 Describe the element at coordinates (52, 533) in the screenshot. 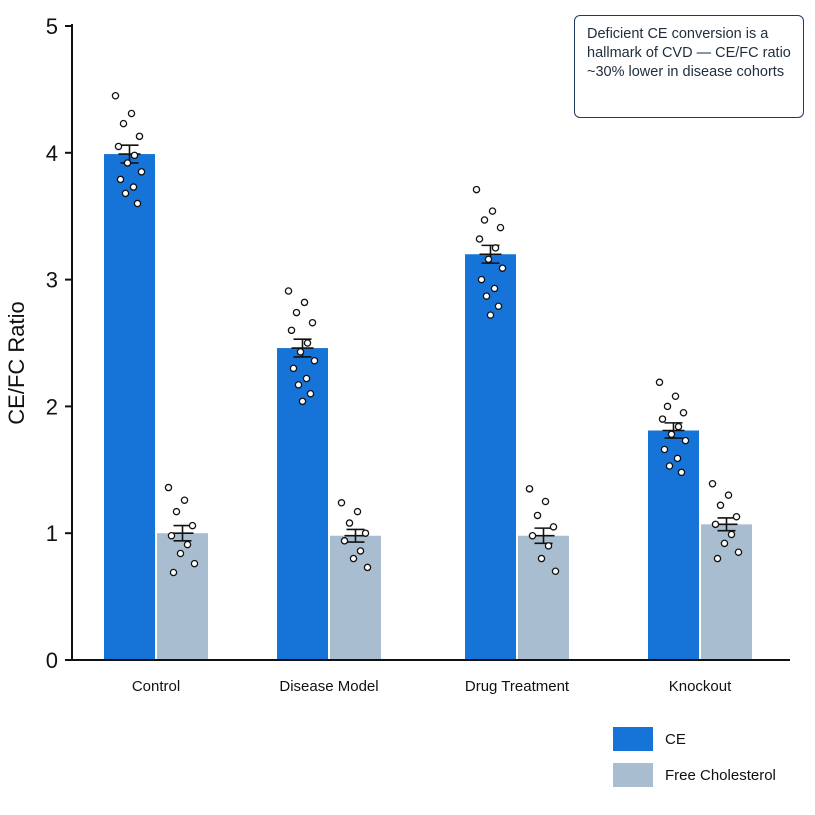

I see `y-tick-label-1: 1` at that location.